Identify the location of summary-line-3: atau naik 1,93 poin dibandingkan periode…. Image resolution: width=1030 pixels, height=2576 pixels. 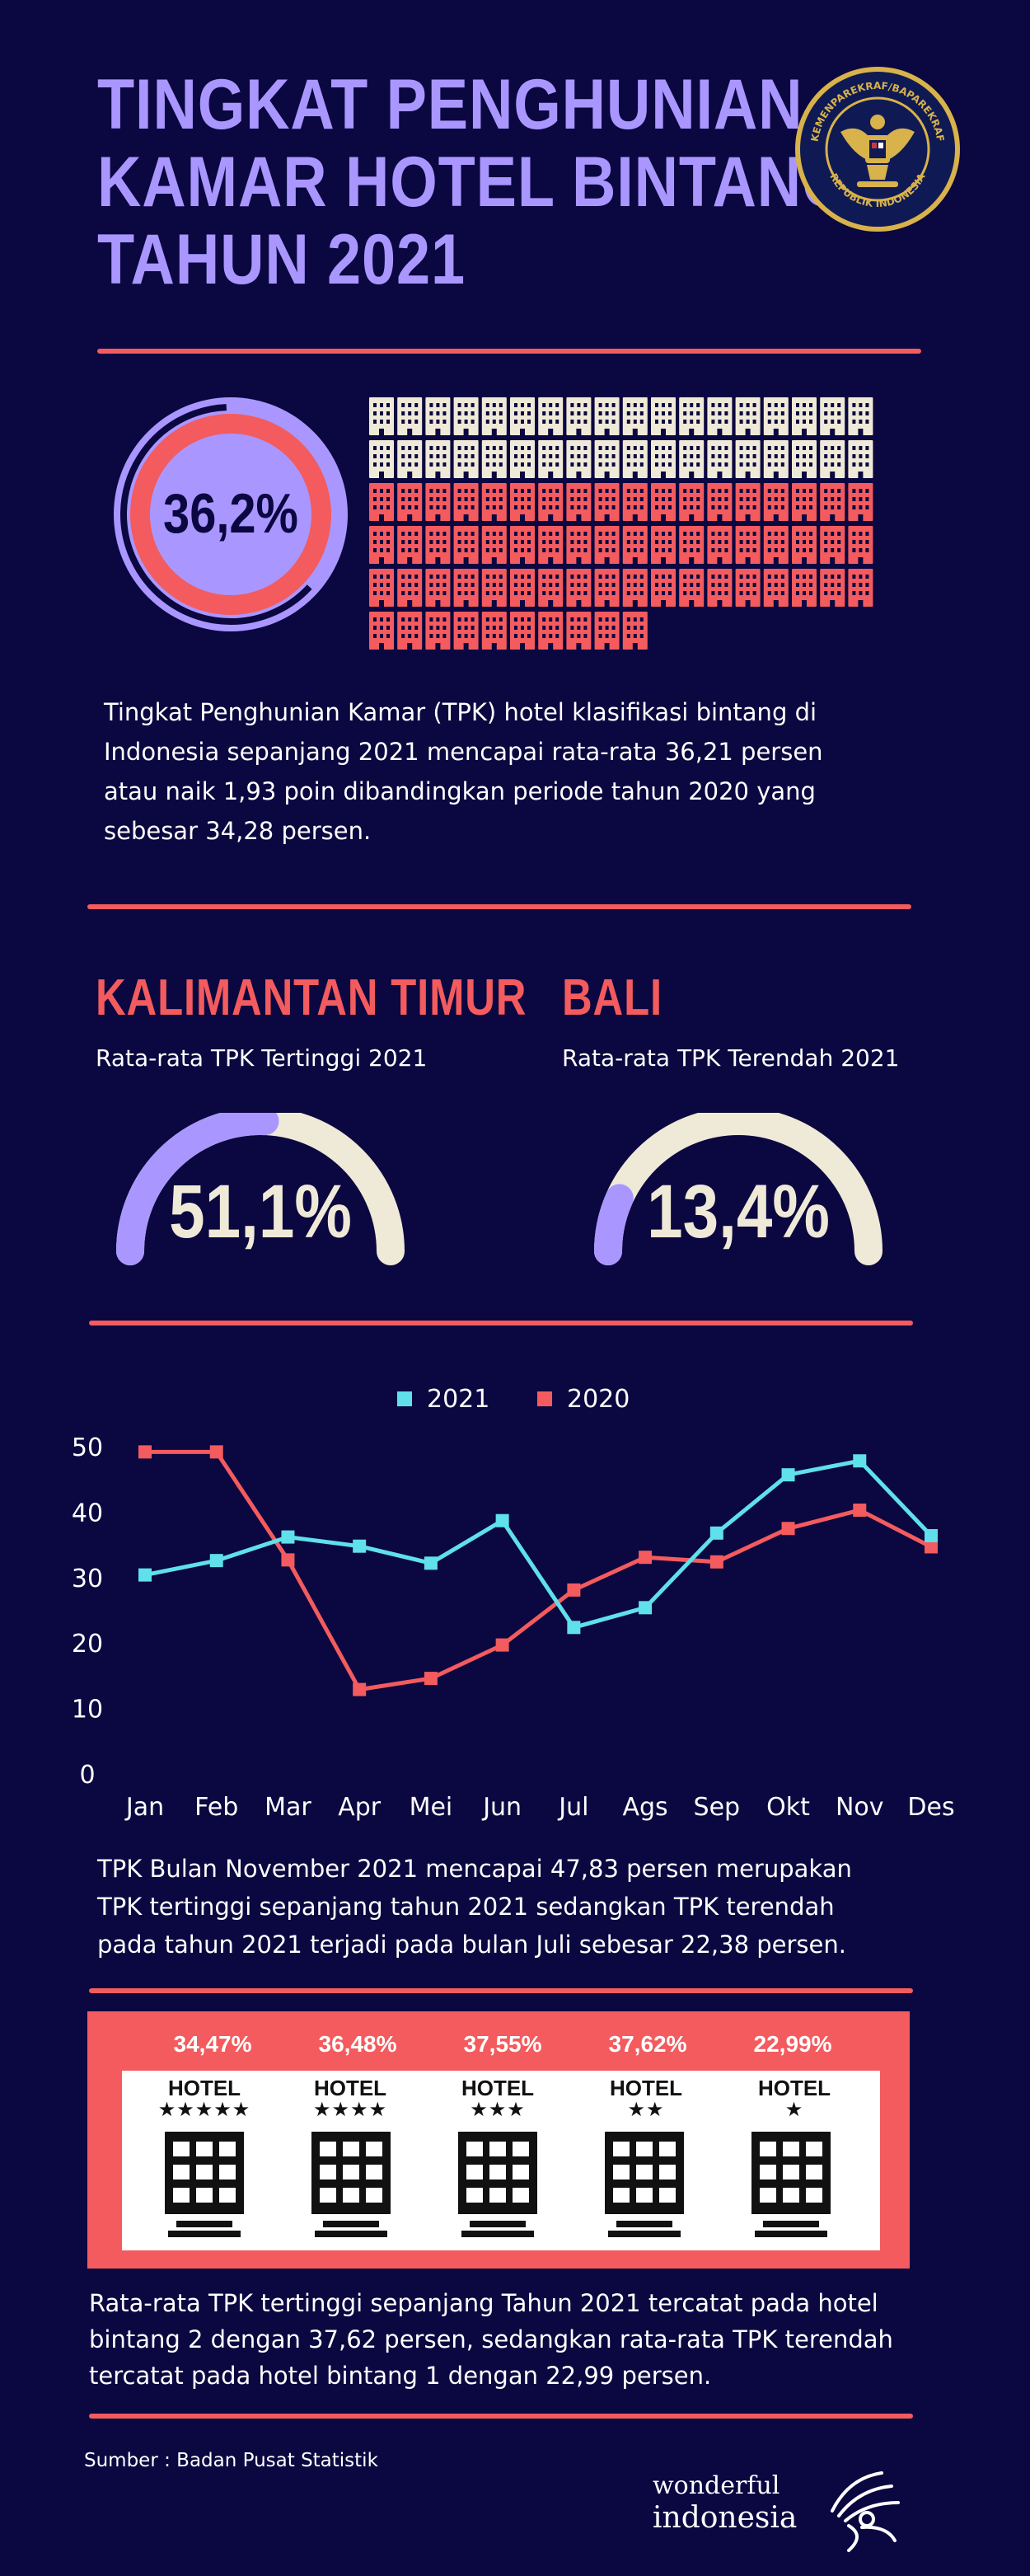
(460, 791).